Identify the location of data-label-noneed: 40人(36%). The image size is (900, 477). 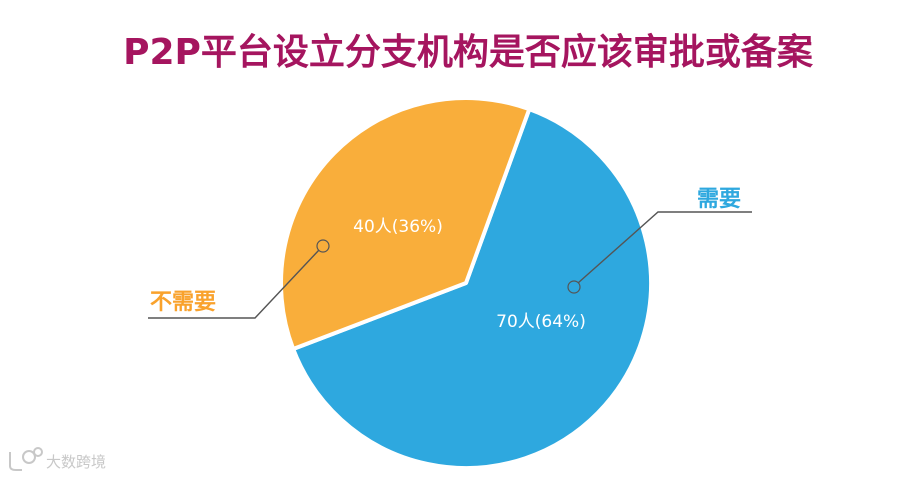
(398, 227).